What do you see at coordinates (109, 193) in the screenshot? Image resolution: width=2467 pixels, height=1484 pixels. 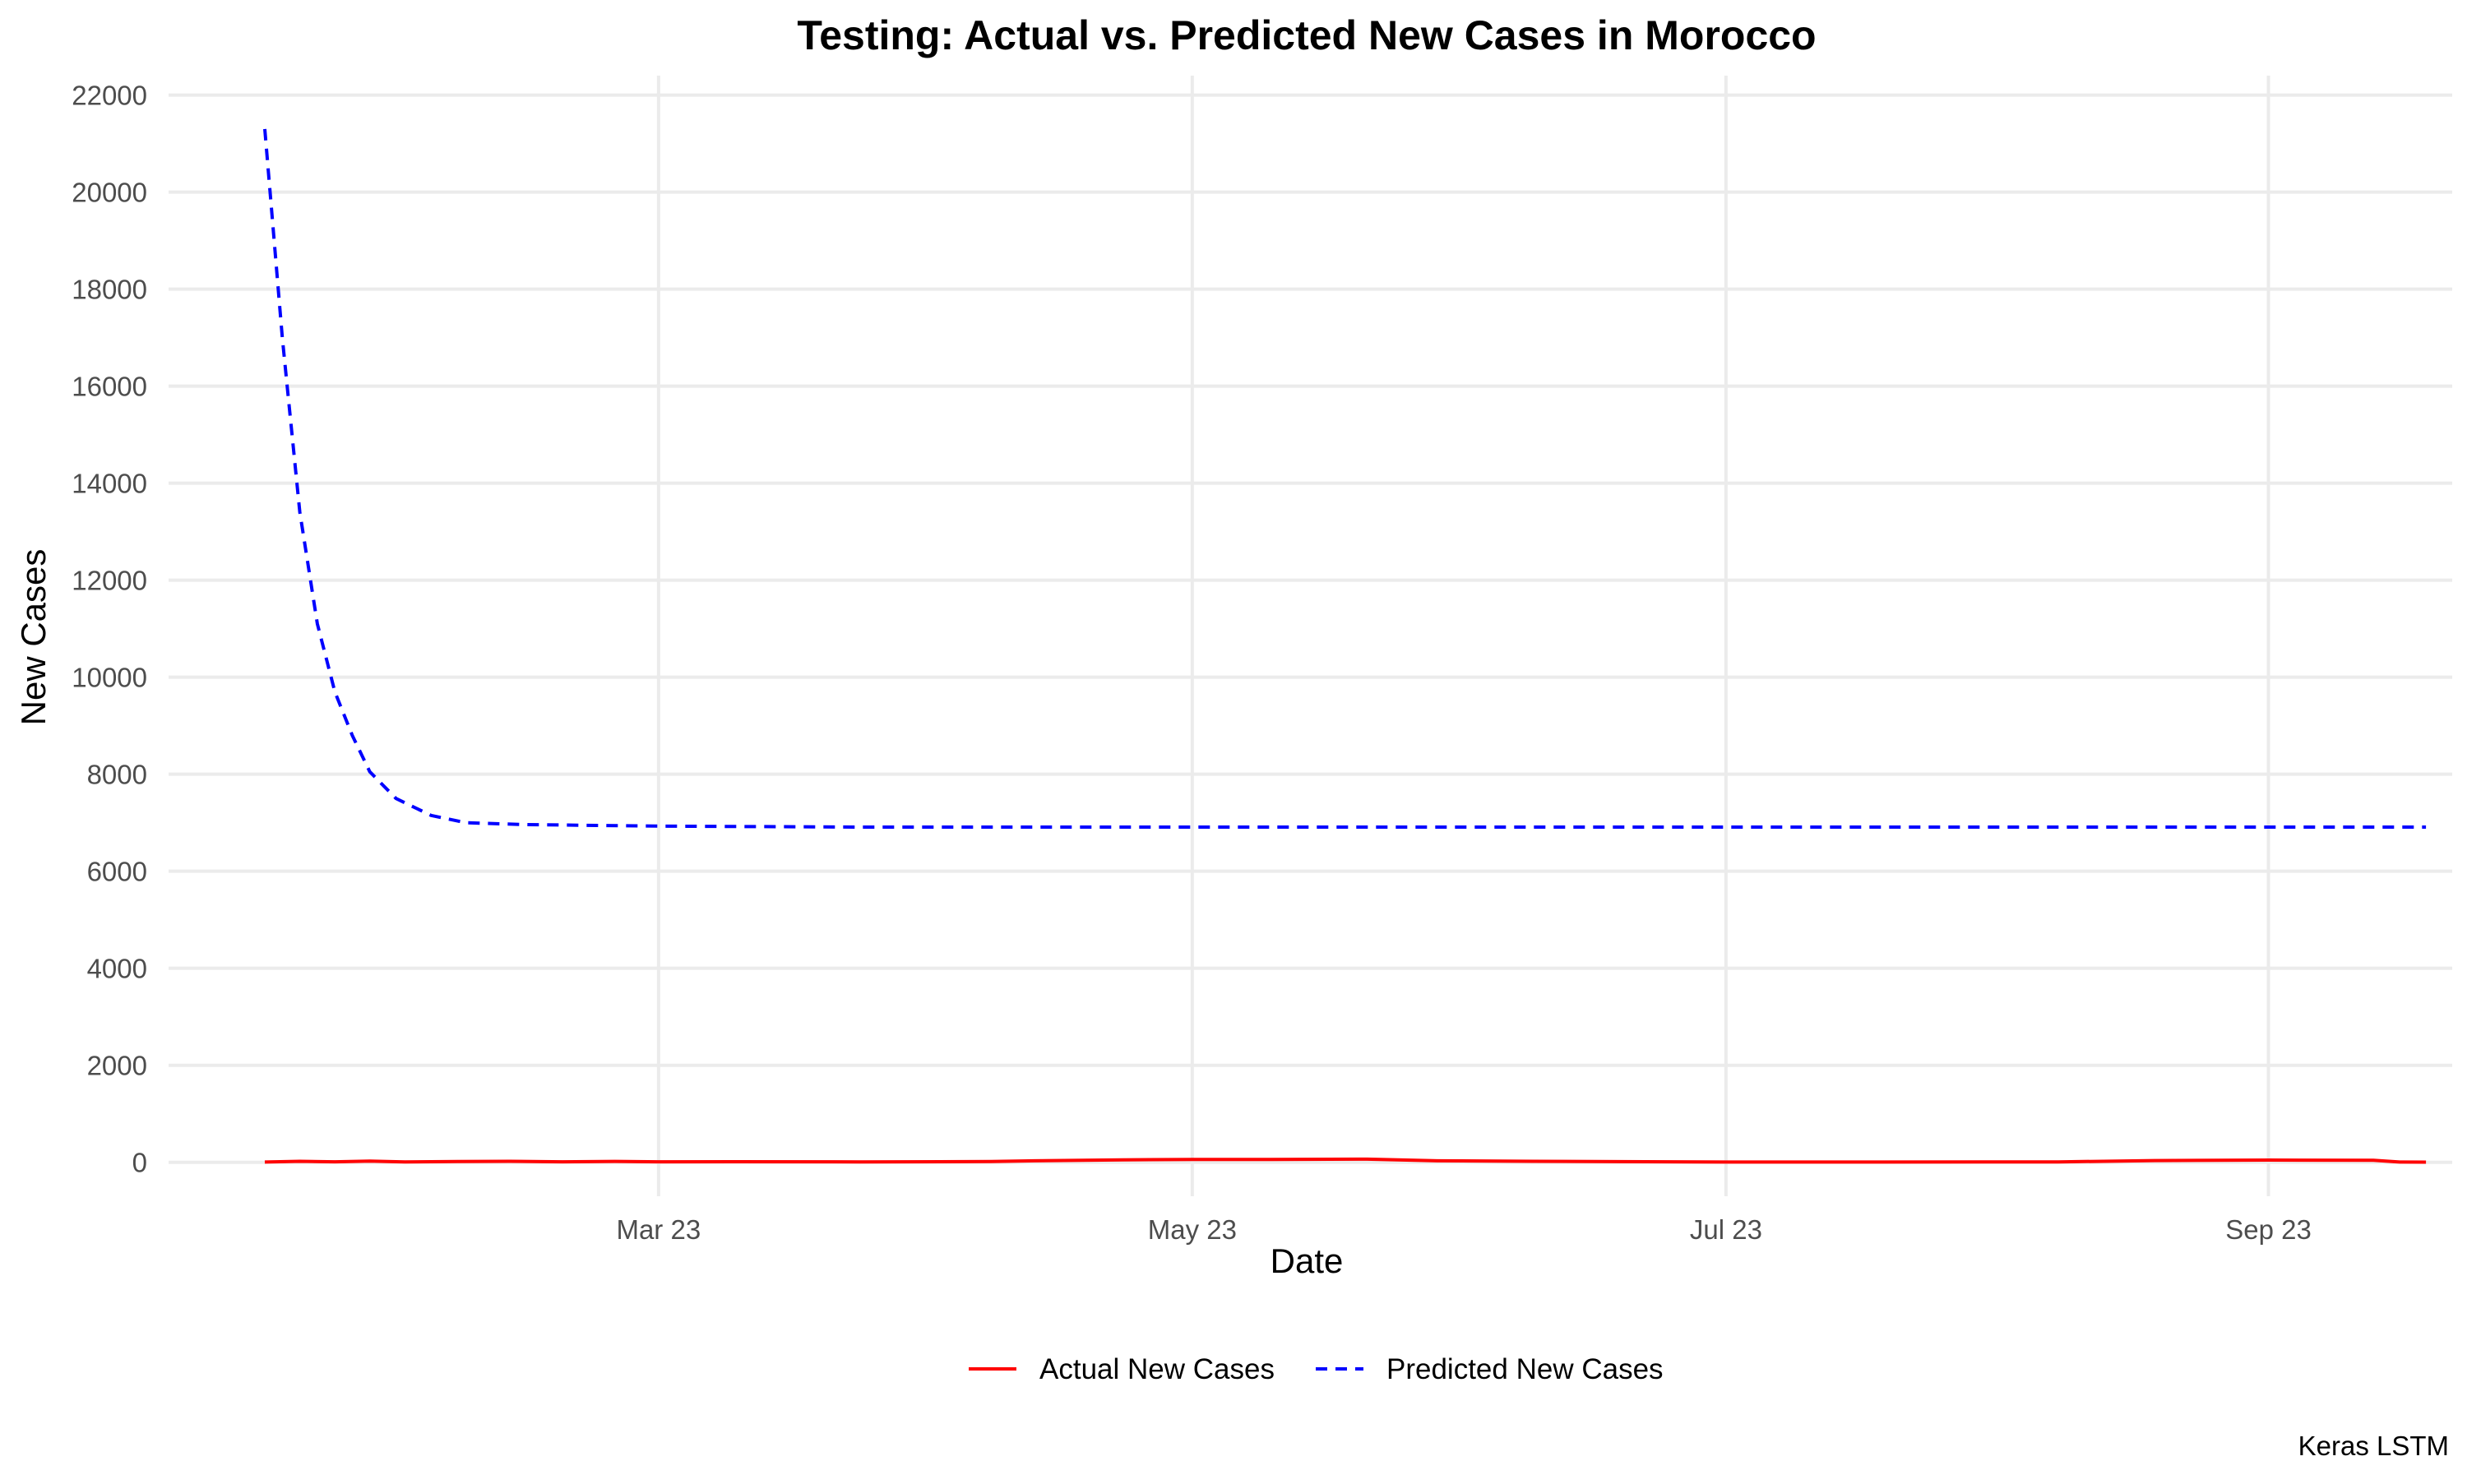 I see `y-tick-label: 20000` at bounding box center [109, 193].